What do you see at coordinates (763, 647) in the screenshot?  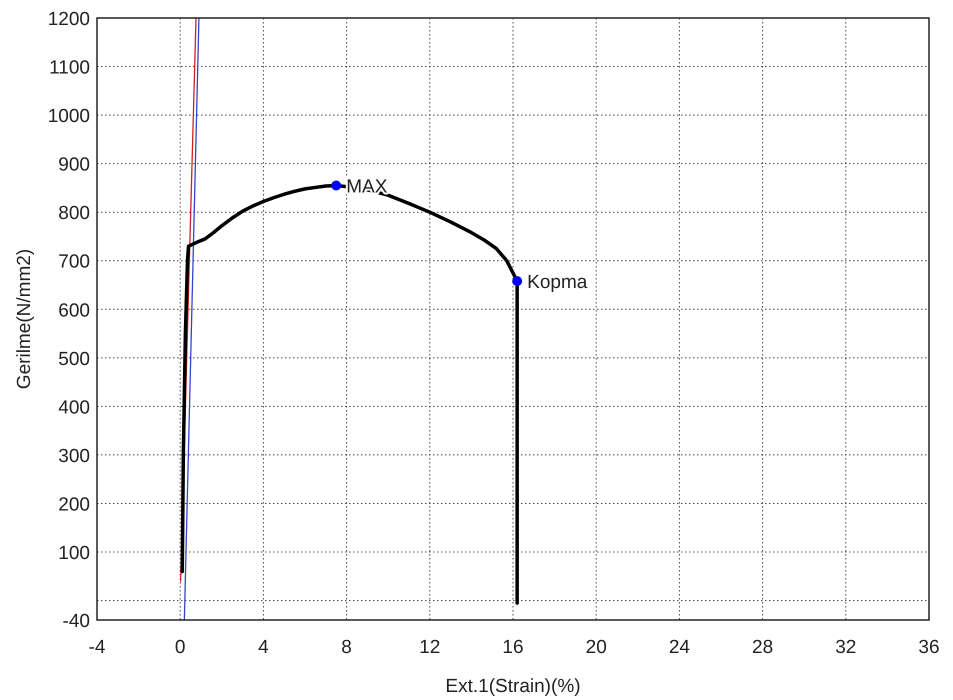 I see `x-tick-label: 28` at bounding box center [763, 647].